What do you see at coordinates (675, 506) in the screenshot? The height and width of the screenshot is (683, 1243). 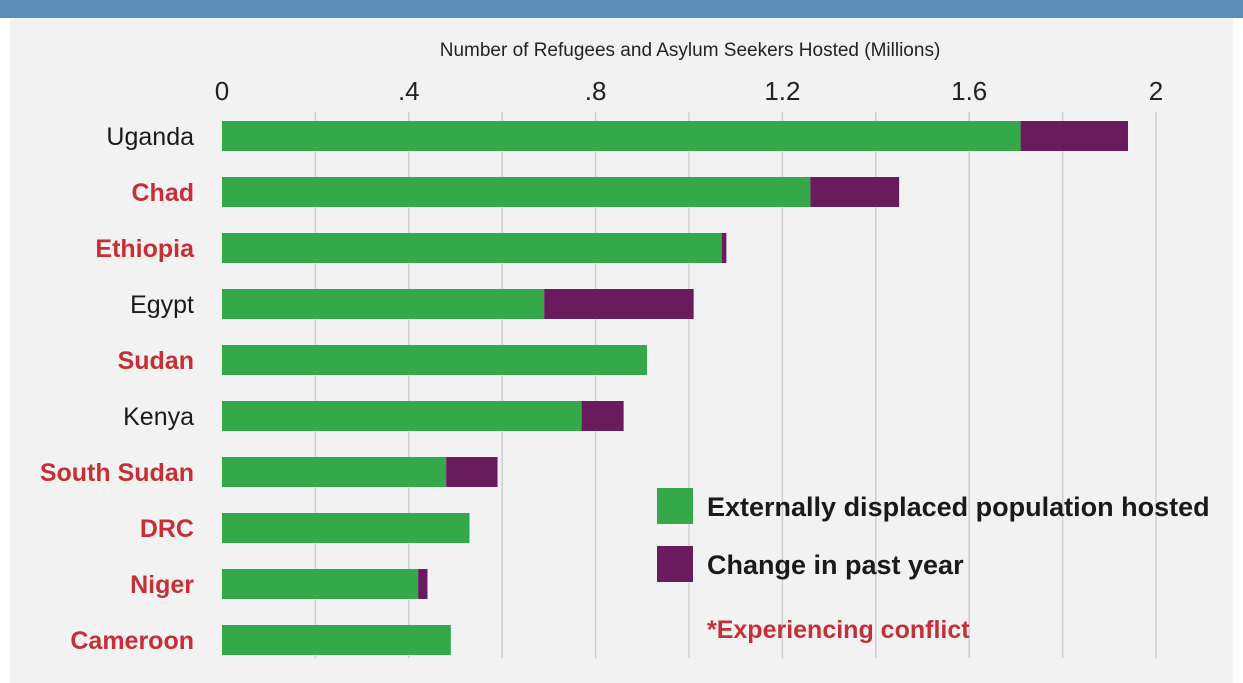 I see `legend-swatch-green` at bounding box center [675, 506].